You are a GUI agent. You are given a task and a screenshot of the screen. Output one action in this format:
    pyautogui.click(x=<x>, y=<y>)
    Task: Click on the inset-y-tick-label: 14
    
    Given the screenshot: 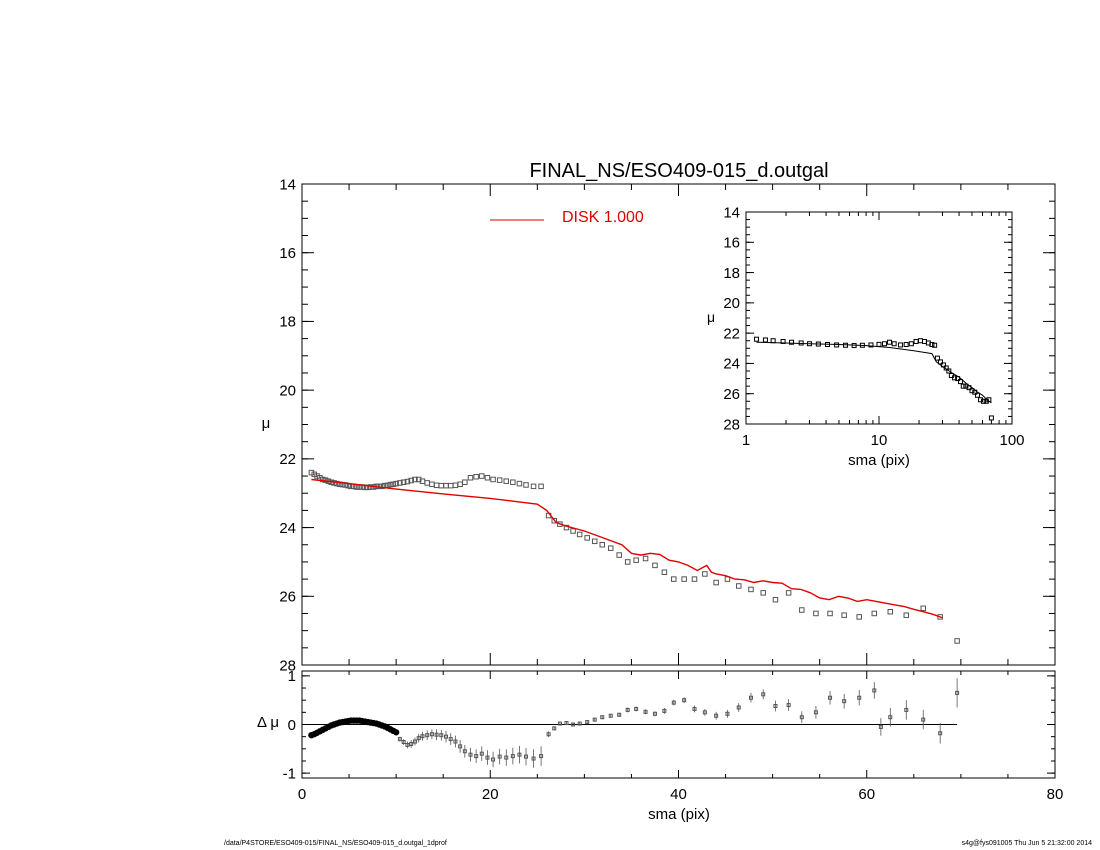 What is the action you would take?
    pyautogui.click(x=731, y=212)
    